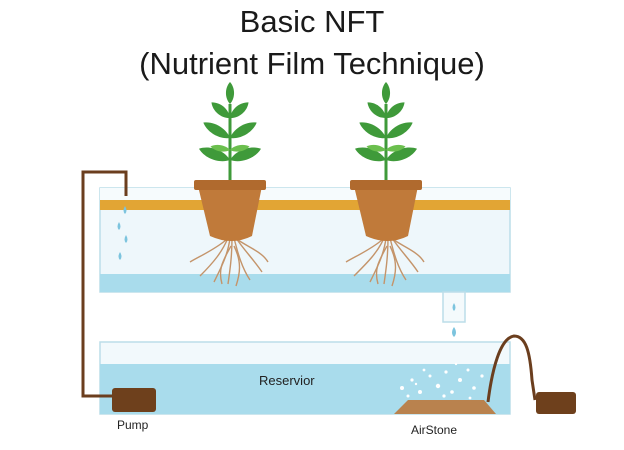 This screenshot has height=450, width=624. What do you see at coordinates (312, 63) in the screenshot?
I see `title-line-2: (Nutrient Film Technique)` at bounding box center [312, 63].